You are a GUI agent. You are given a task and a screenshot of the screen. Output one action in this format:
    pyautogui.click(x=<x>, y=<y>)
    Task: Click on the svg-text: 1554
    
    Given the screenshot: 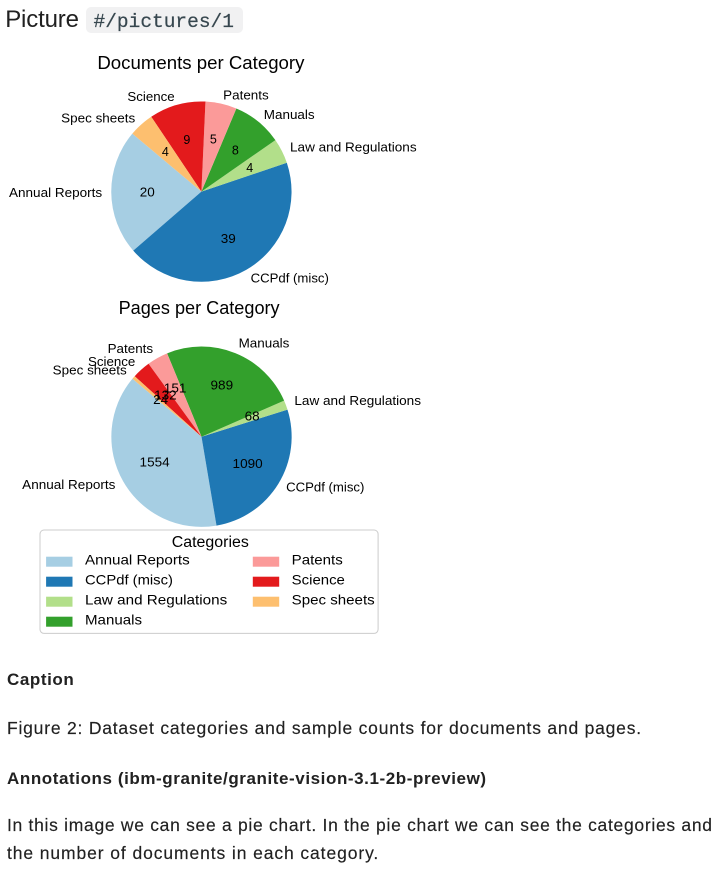 What is the action you would take?
    pyautogui.click(x=155, y=463)
    